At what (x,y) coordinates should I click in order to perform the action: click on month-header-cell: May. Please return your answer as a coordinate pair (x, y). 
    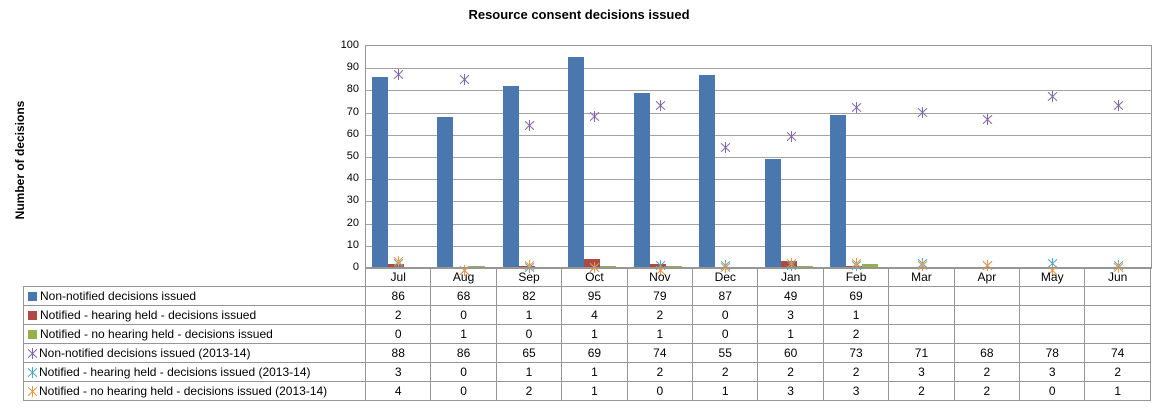
    Looking at the image, I should click on (1052, 277).